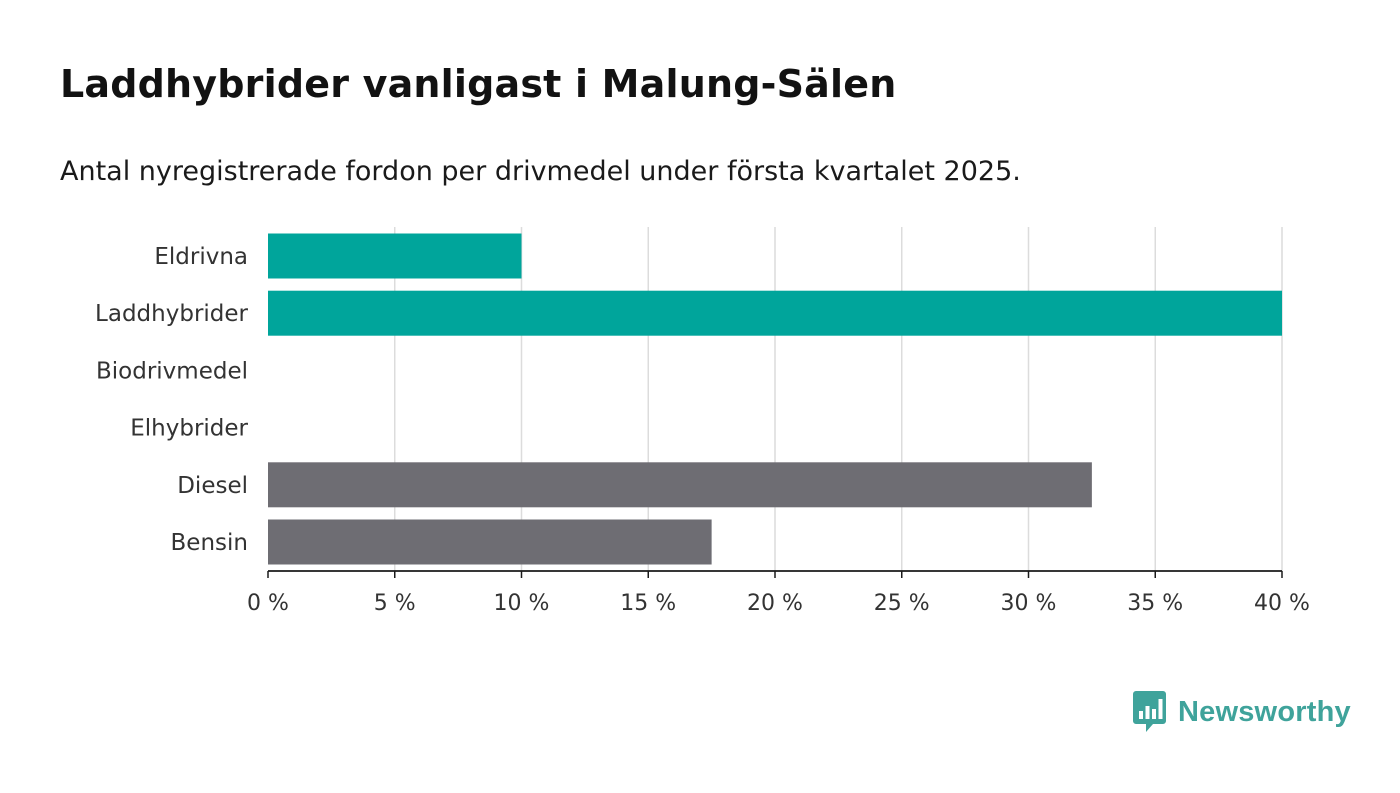 The height and width of the screenshot is (793, 1400). What do you see at coordinates (201, 257) in the screenshot?
I see `category-label: Eldrivna` at bounding box center [201, 257].